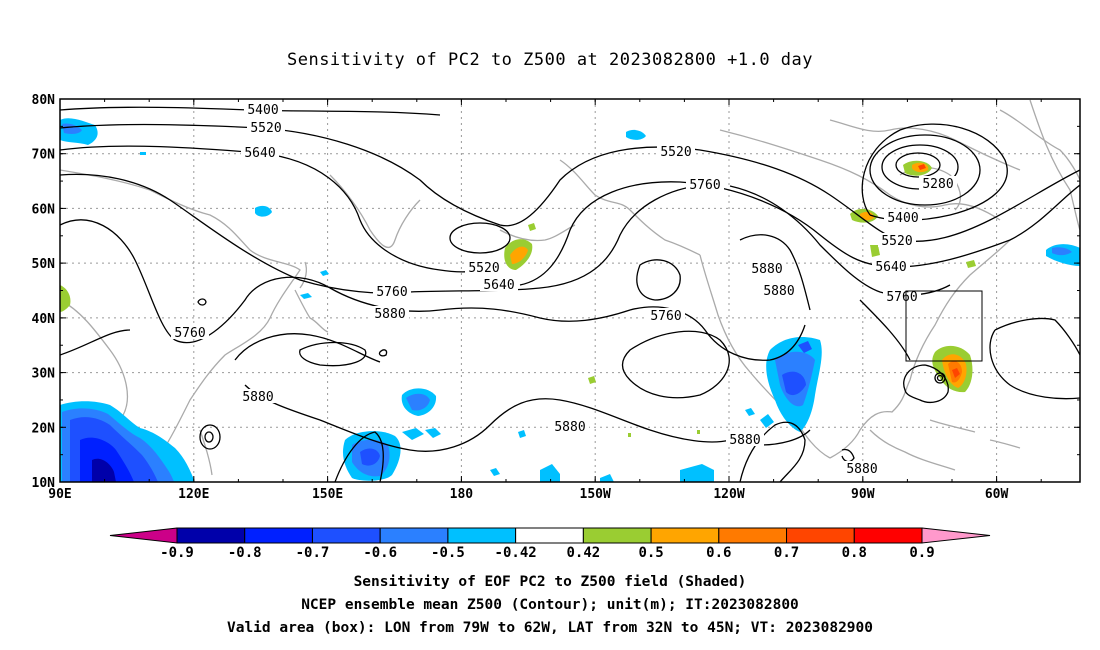  Describe the element at coordinates (718, 553) in the screenshot. I see `colorbar-label: 0.6` at that location.